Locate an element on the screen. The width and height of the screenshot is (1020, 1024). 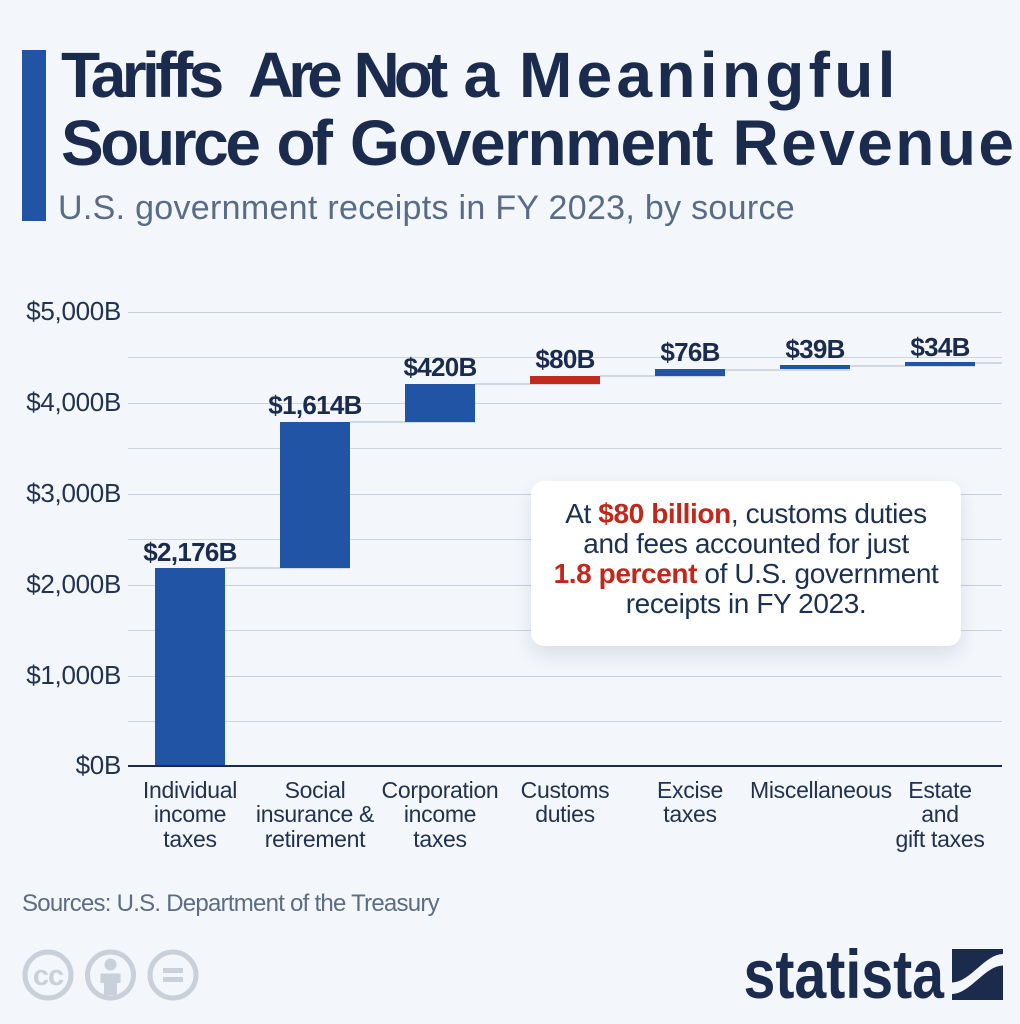
svg-text: statista is located at coordinates (845, 972).